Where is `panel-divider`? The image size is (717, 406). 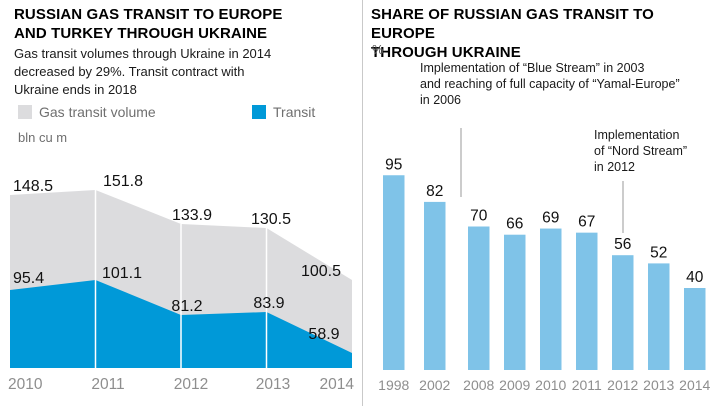 panel-divider is located at coordinates (362, 203).